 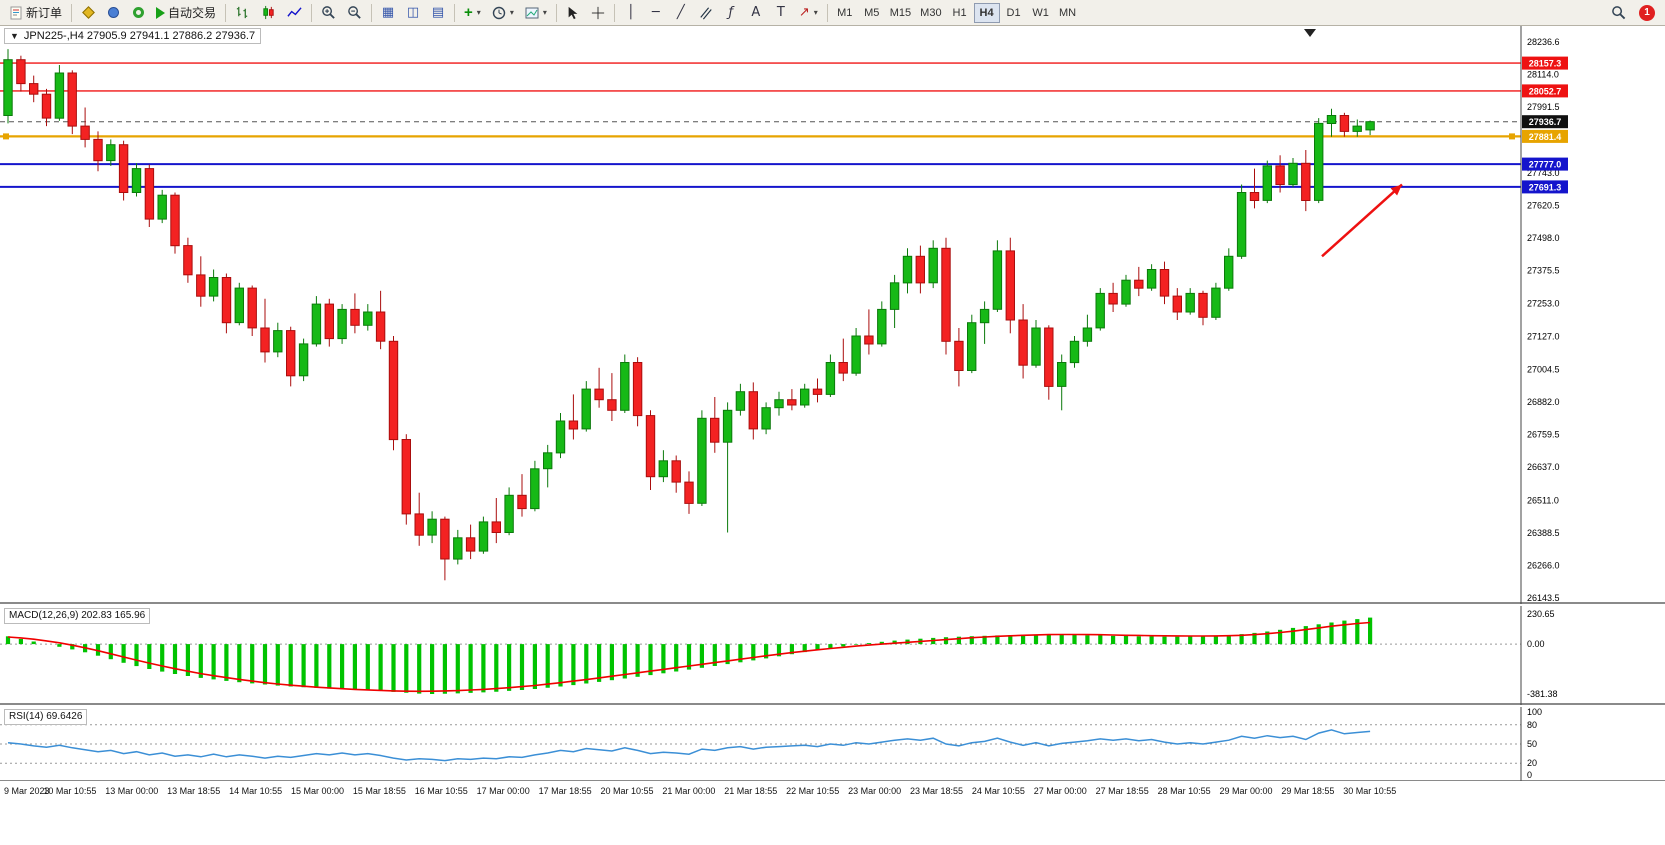 I want to click on timeframe-h4: H4, so click(x=986, y=12).